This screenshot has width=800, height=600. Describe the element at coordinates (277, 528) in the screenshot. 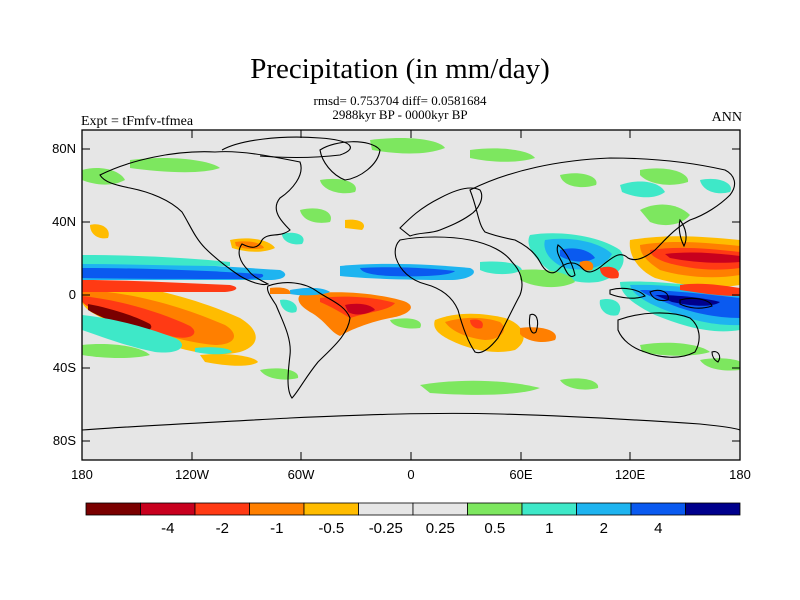

I see `colorbar-label: -1` at that location.